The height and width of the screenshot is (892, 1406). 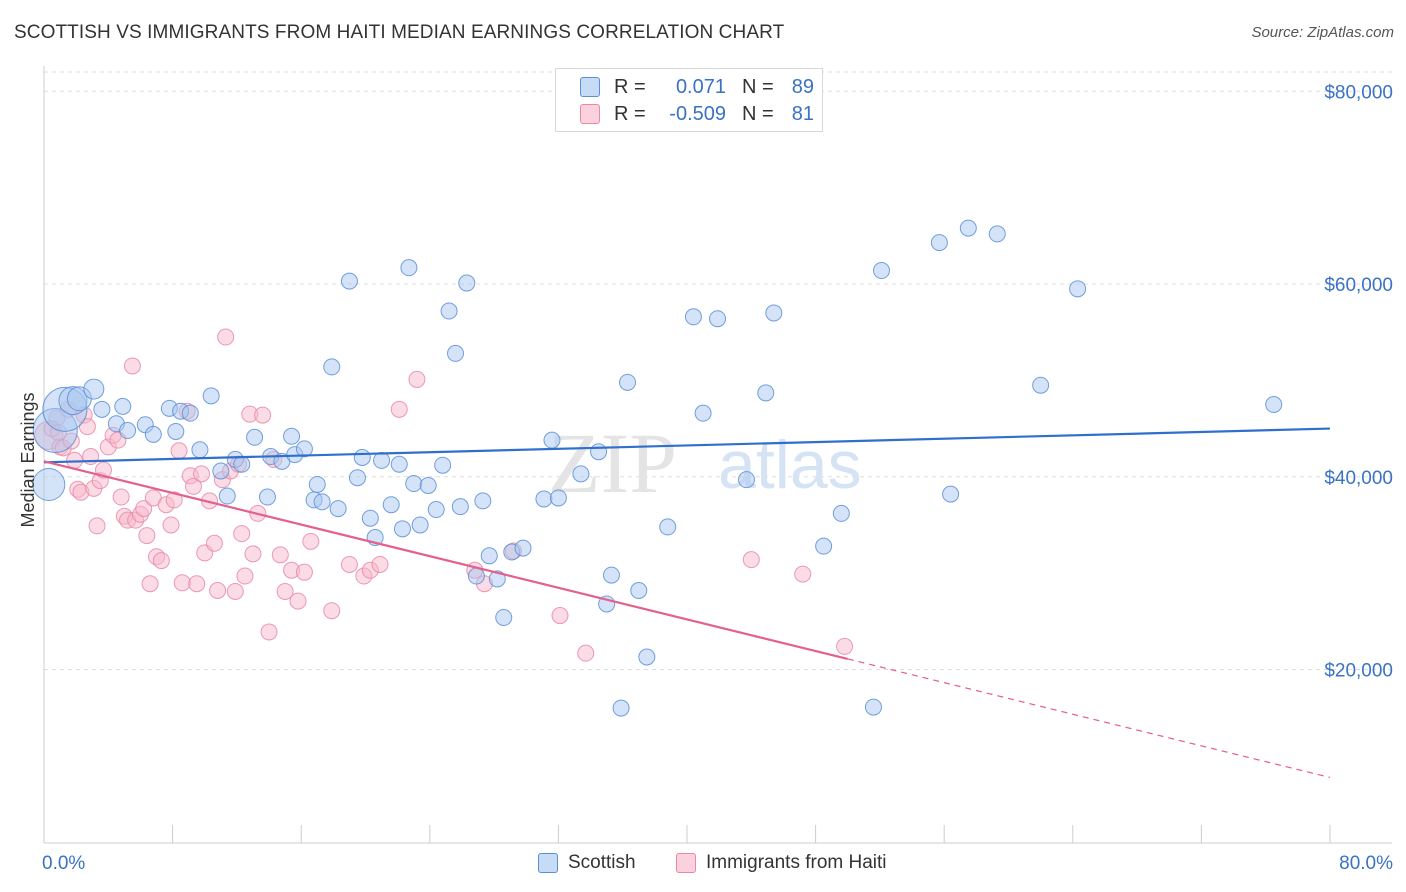 I want to click on legend-row-haiti: R = -0.509 N = 81, so click(x=697, y=114).